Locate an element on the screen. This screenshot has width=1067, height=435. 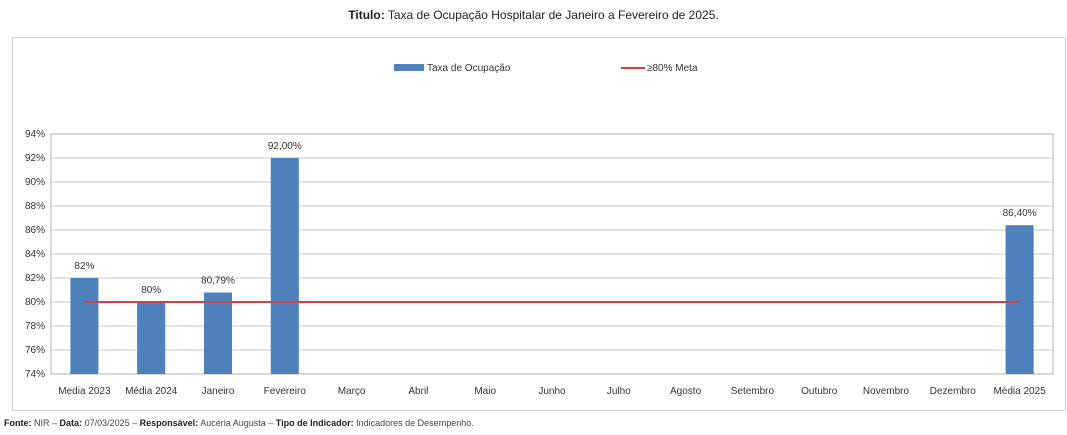
y-tick-label: 78% is located at coordinates (35, 326).